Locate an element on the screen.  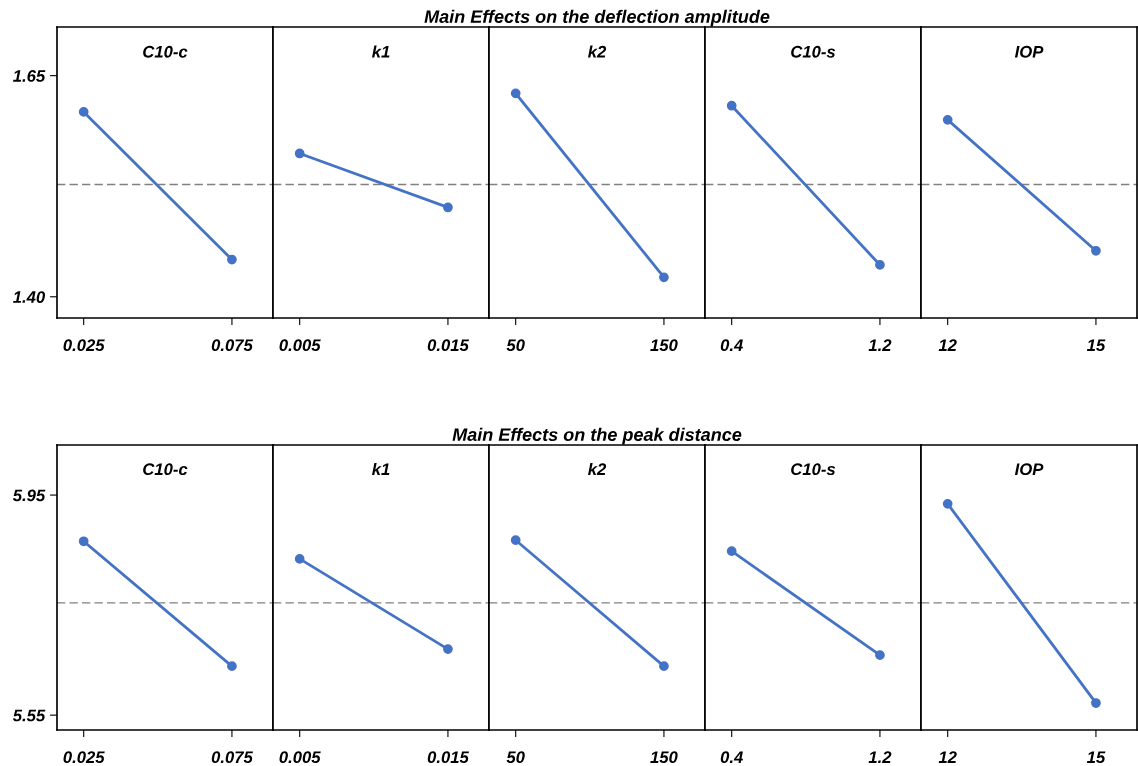
y-tick-label: 1.40 is located at coordinates (29, 297).